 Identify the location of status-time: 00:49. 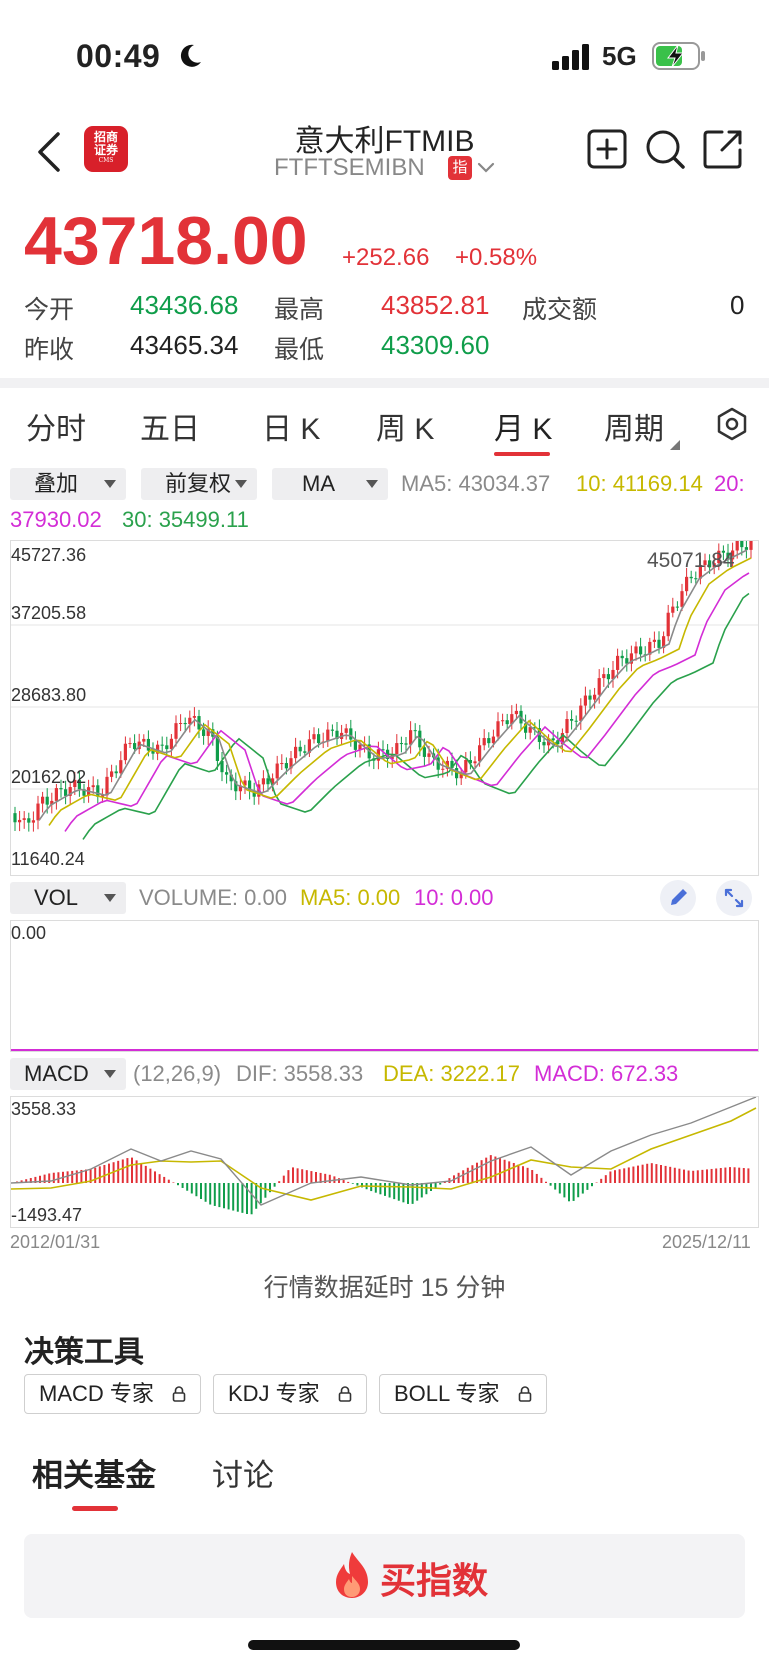
(118, 56).